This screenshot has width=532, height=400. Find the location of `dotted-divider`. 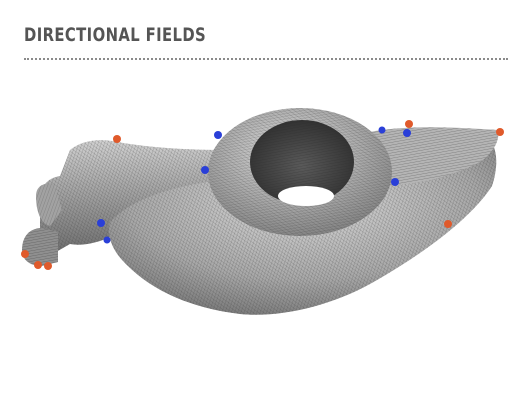

dotted-divider is located at coordinates (266, 59).